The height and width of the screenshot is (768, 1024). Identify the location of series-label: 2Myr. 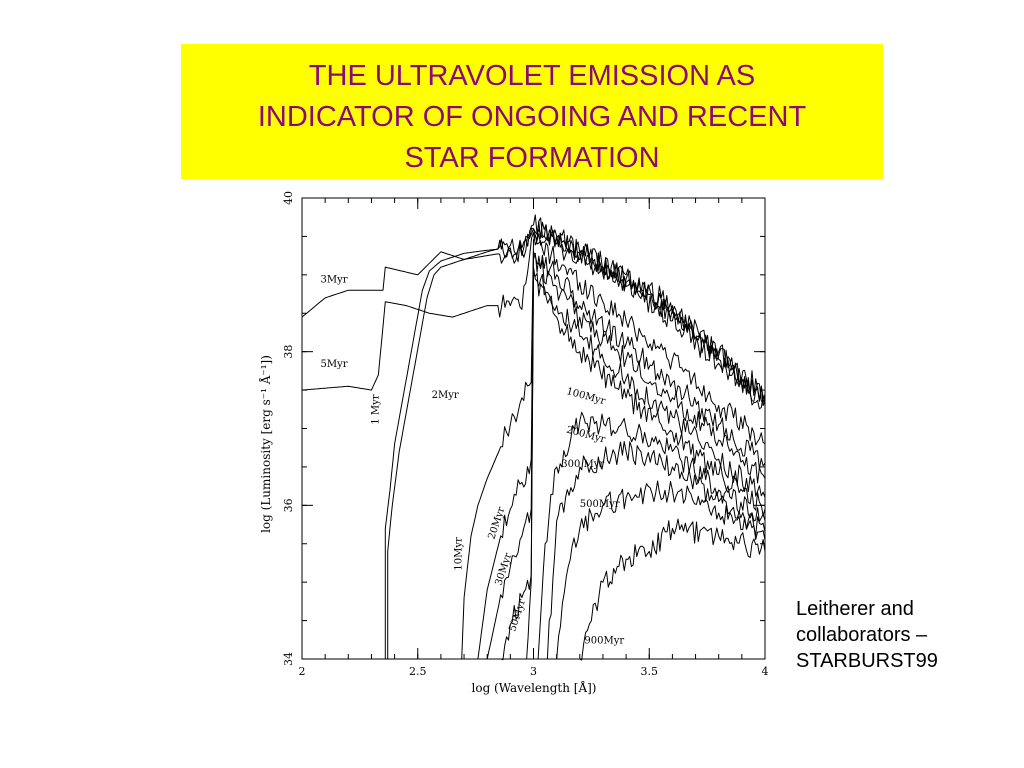
(445, 395).